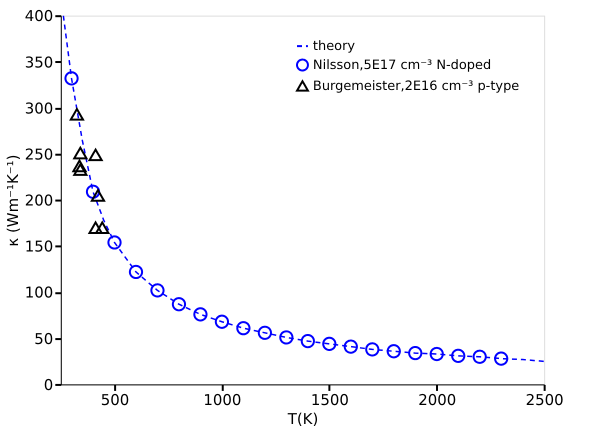 Image resolution: width=589 pixels, height=439 pixels. Describe the element at coordinates (39, 62) in the screenshot. I see `y-tick-label: 350` at that location.